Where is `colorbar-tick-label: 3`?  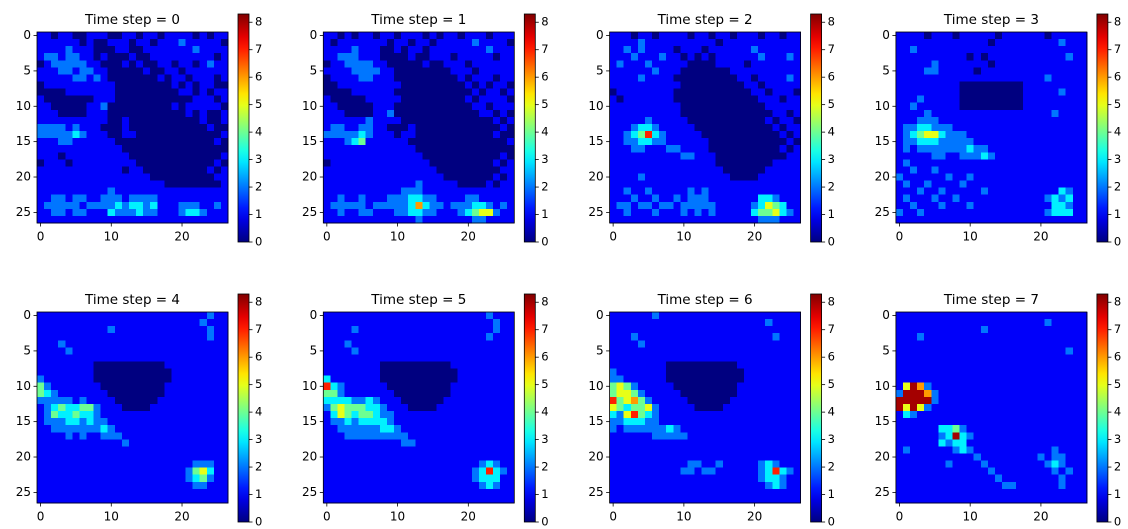 colorbar-tick-label: 3 is located at coordinates (1117, 159).